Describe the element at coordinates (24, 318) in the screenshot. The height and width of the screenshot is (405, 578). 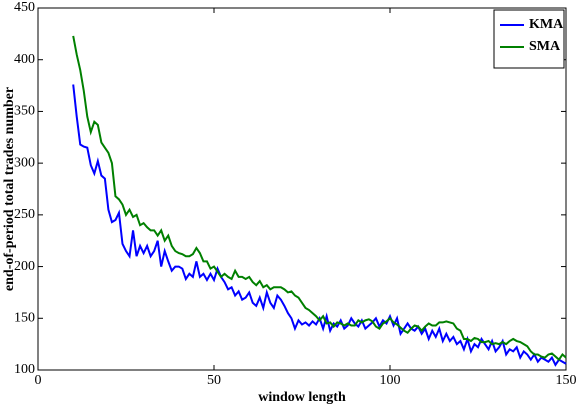
I see `y-tick-label: 150` at that location.